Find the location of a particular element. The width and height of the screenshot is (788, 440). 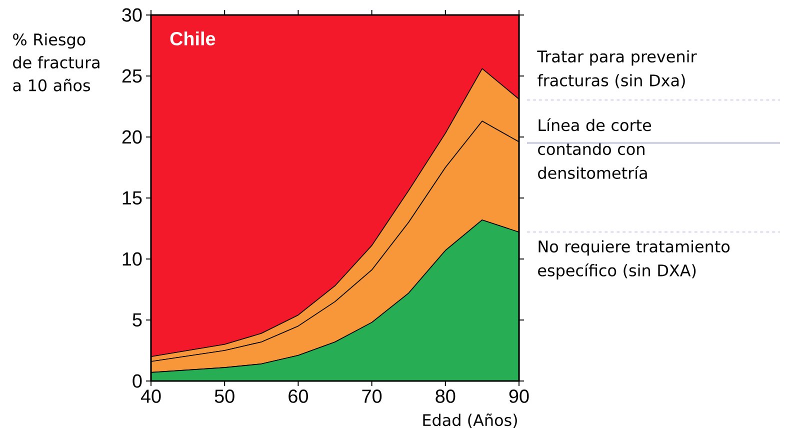

text: No requiere tratamiento específico (sin DXA) is located at coordinates (634, 260).